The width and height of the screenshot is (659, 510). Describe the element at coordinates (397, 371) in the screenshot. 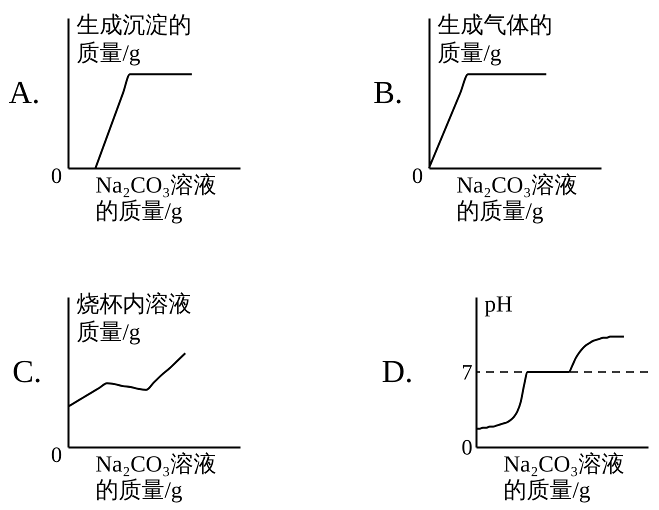

I see `text: D.` at that location.